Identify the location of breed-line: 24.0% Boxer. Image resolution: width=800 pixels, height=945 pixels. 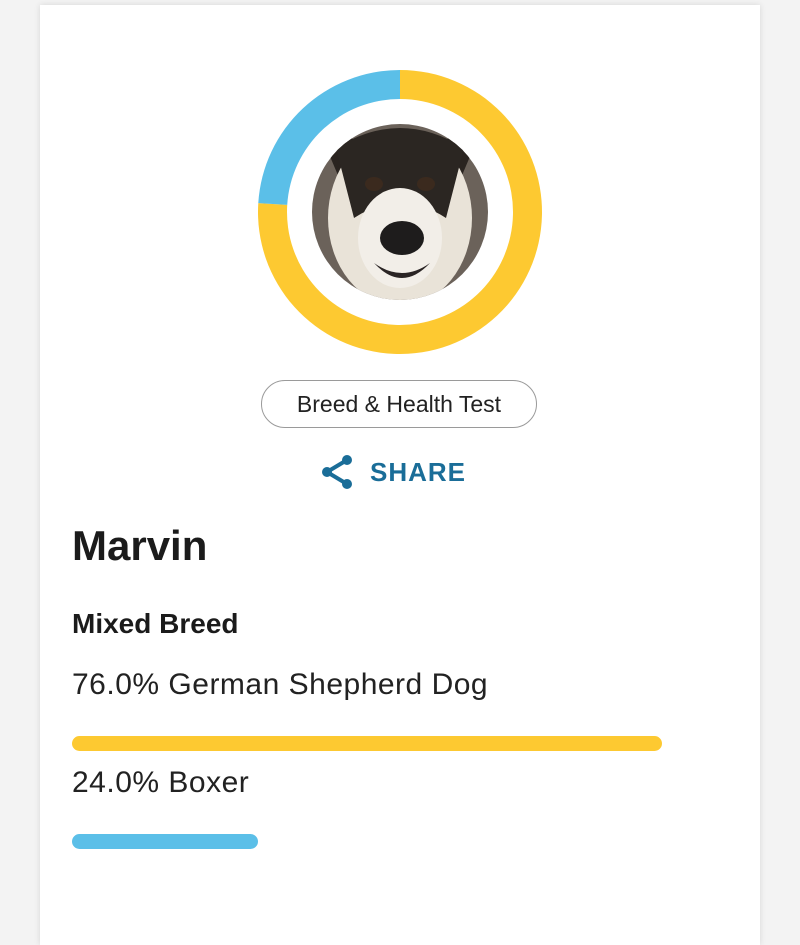
(160, 783).